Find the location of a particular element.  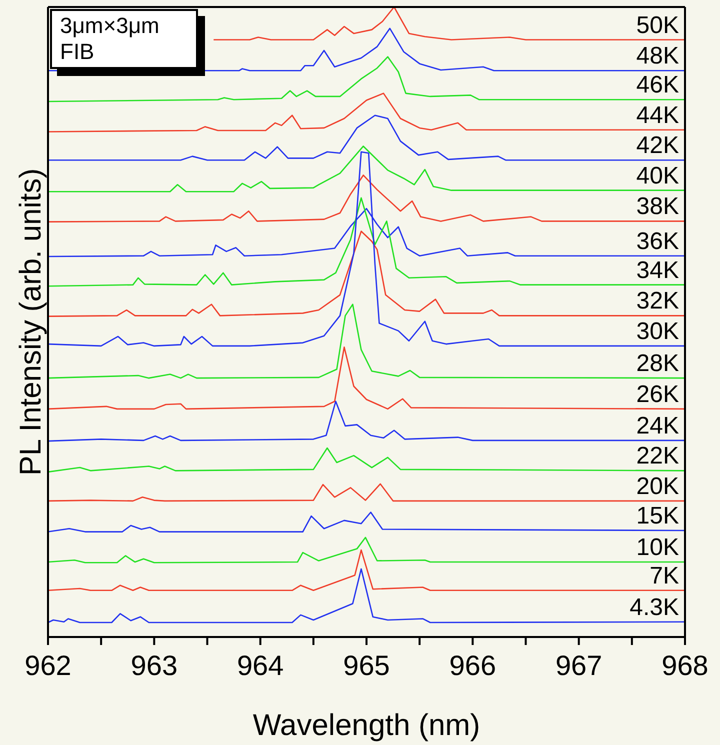

series-label: 30K is located at coordinates (657, 331).